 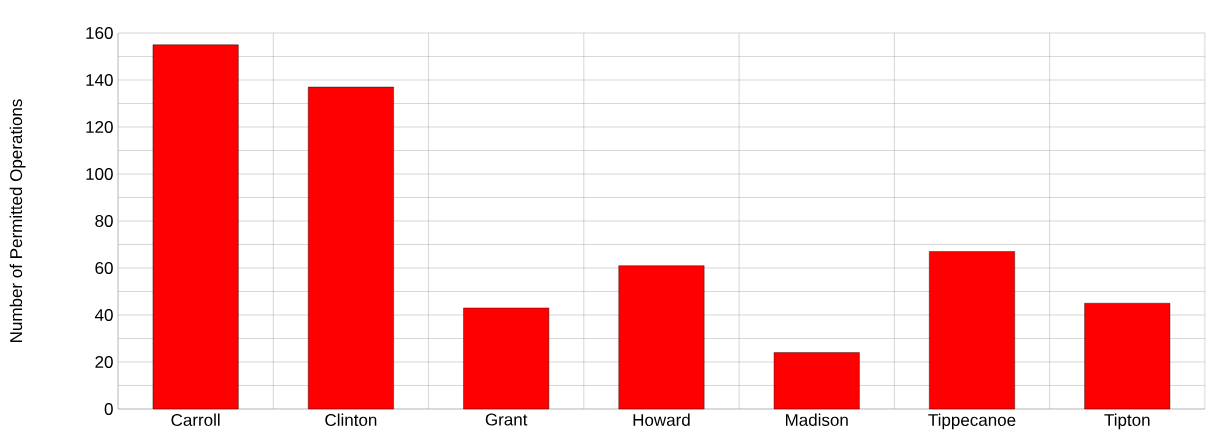 I want to click on y-axis-title: Number of Permitted Operations, so click(x=17, y=220).